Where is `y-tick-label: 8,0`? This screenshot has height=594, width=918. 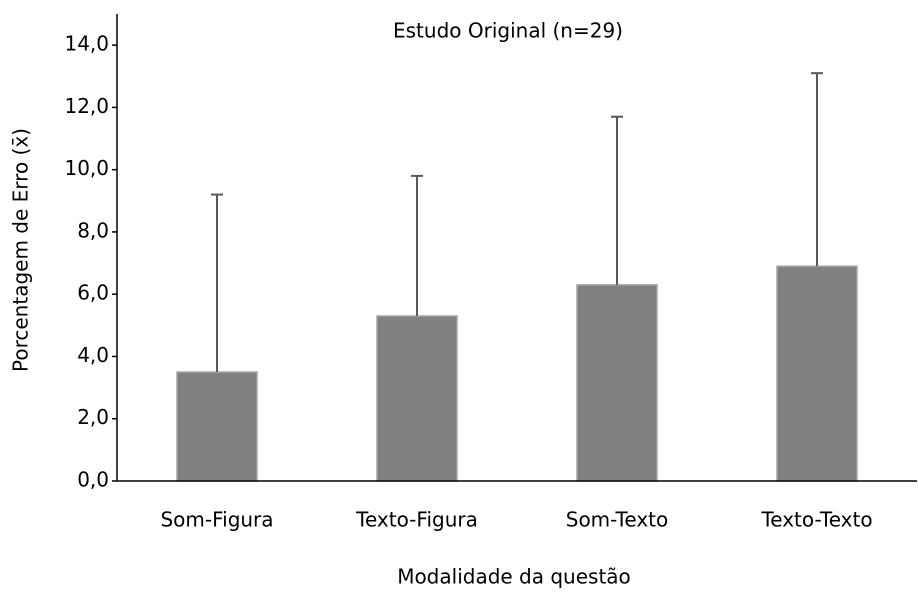 y-tick-label: 8,0 is located at coordinates (93, 230).